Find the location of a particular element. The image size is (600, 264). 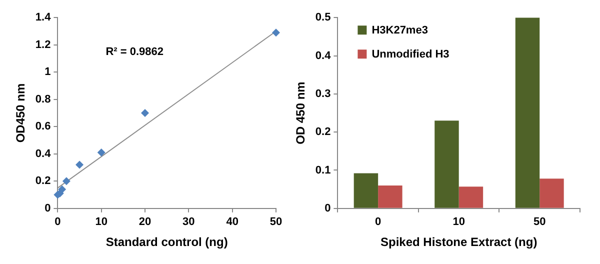

legend-label: H3K27me3 is located at coordinates (400, 30).